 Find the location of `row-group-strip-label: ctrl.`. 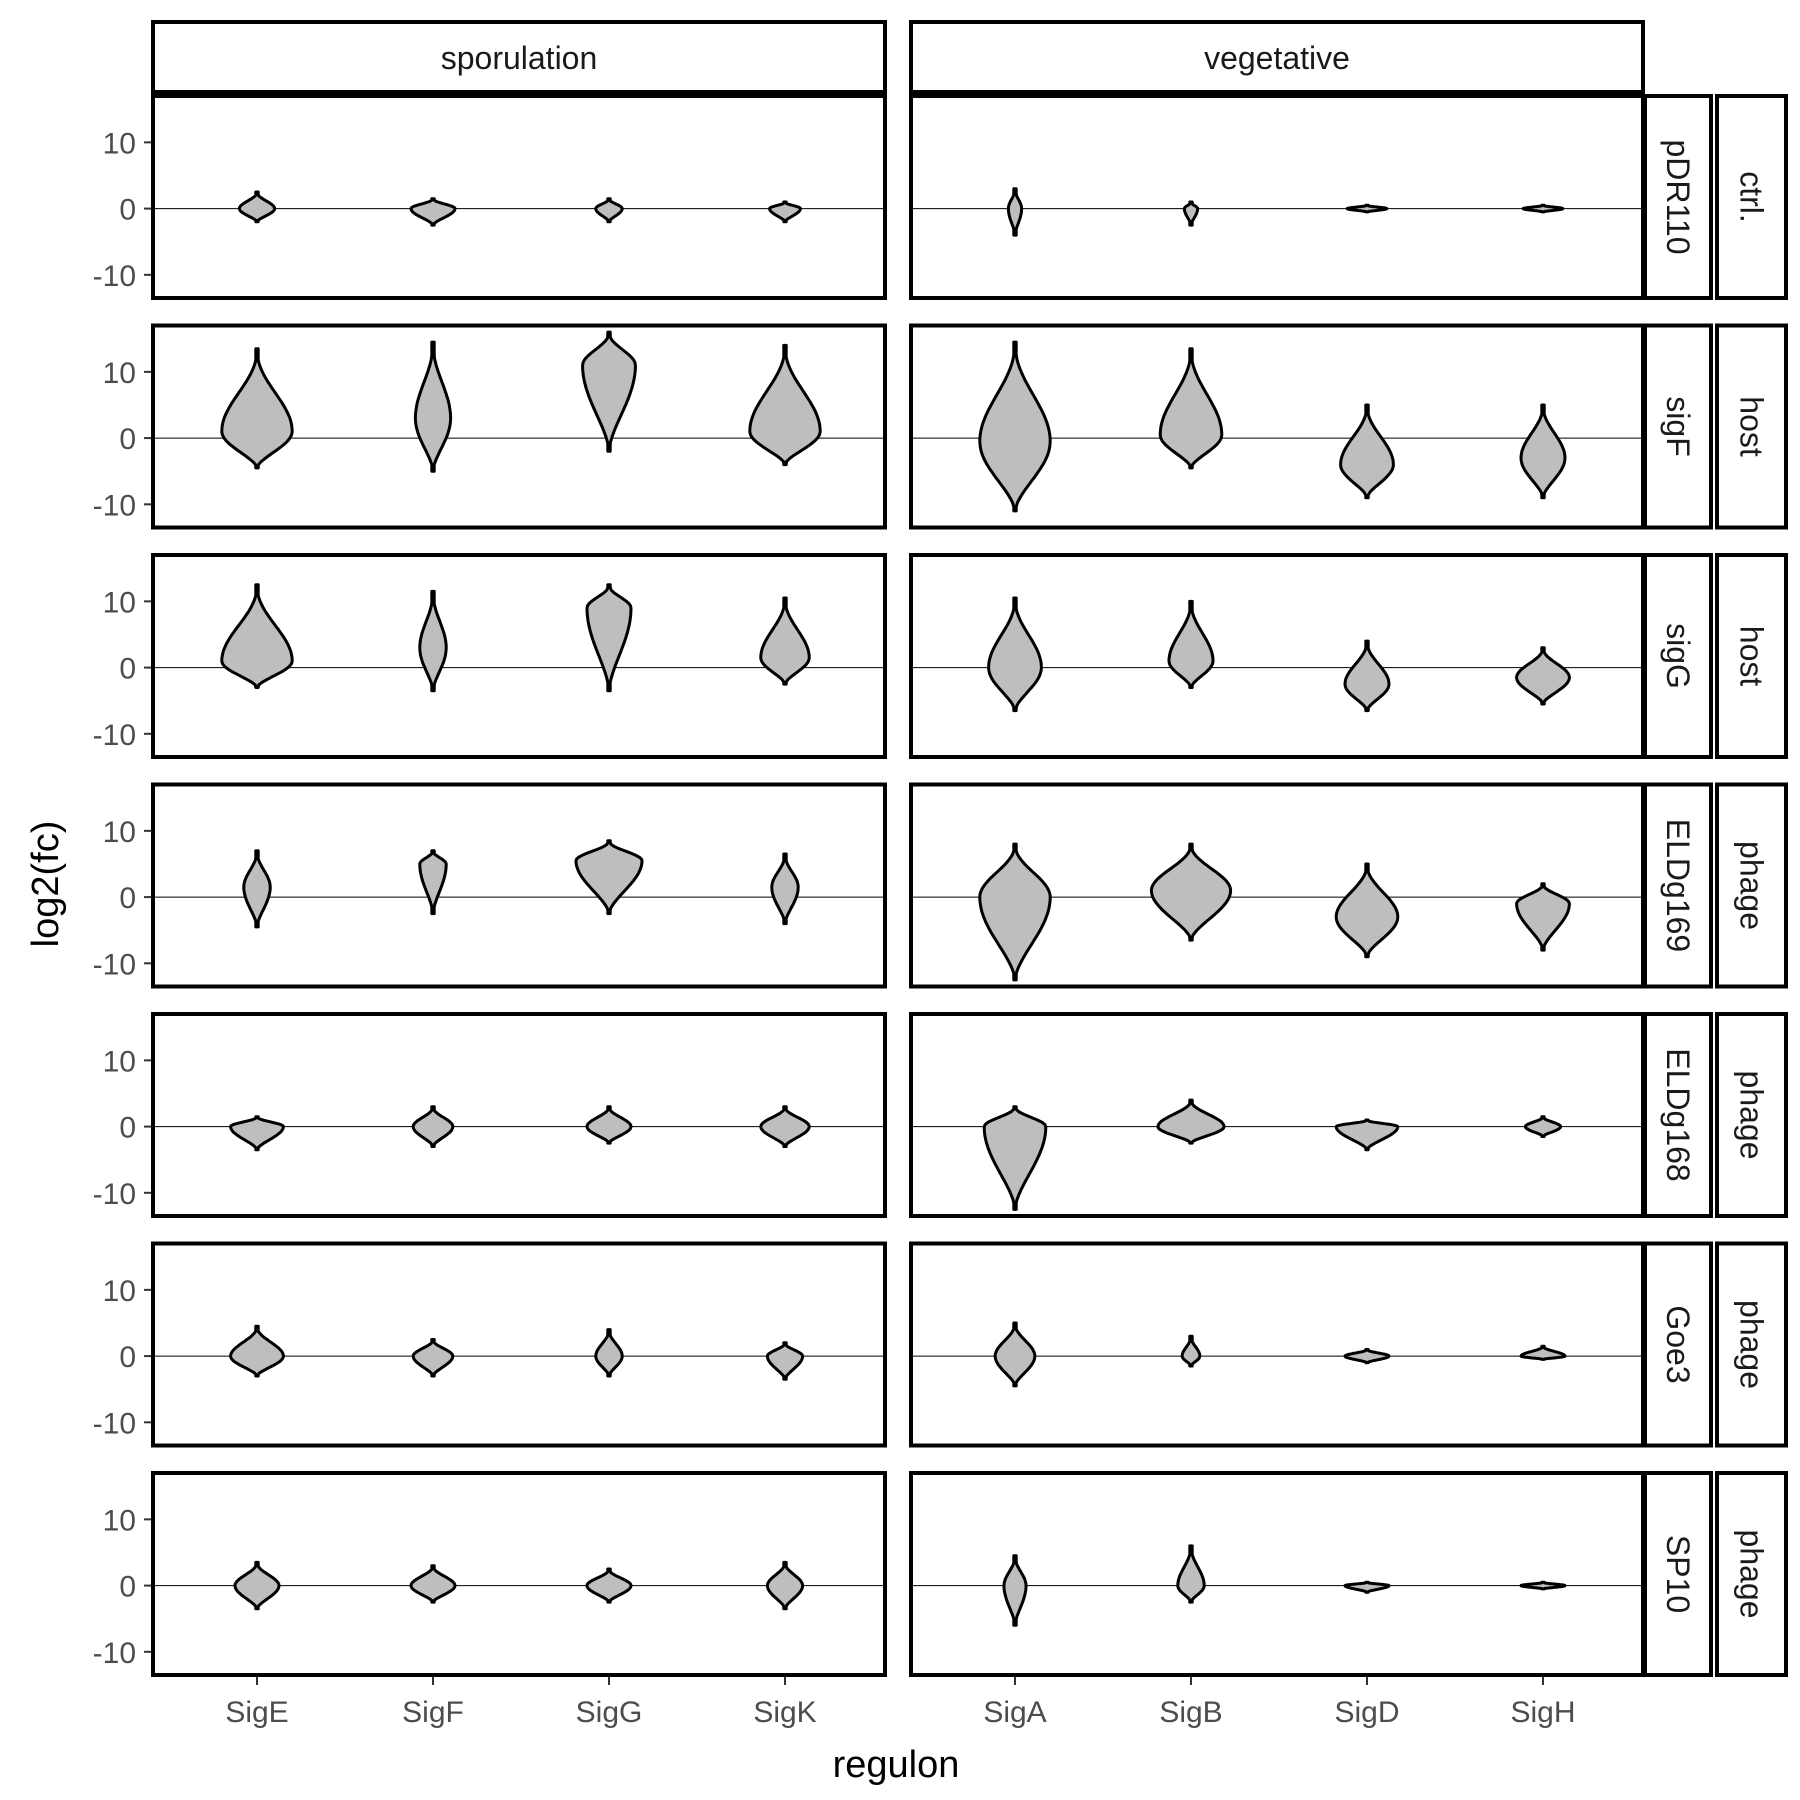

row-group-strip-label: ctrl. is located at coordinates (1752, 197).